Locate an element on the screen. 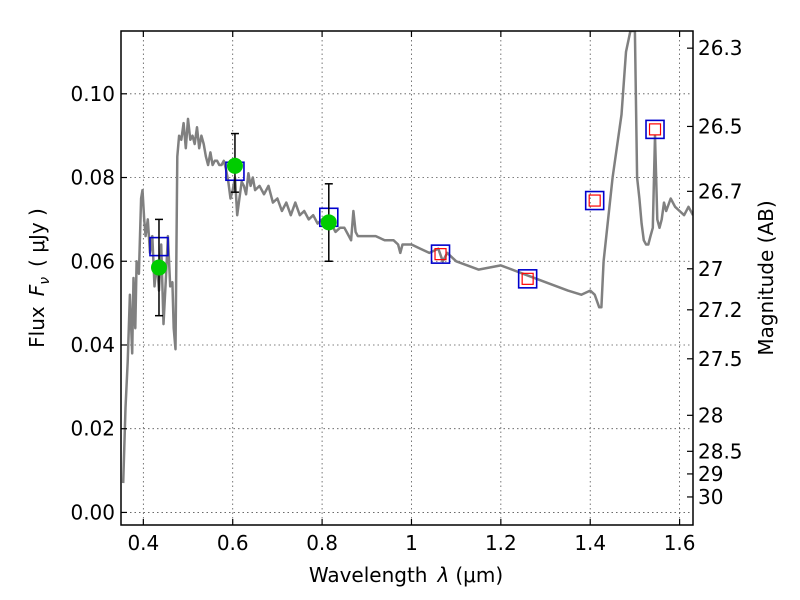 This screenshot has width=800, height=600. x-tick-label: 1 is located at coordinates (411, 543).